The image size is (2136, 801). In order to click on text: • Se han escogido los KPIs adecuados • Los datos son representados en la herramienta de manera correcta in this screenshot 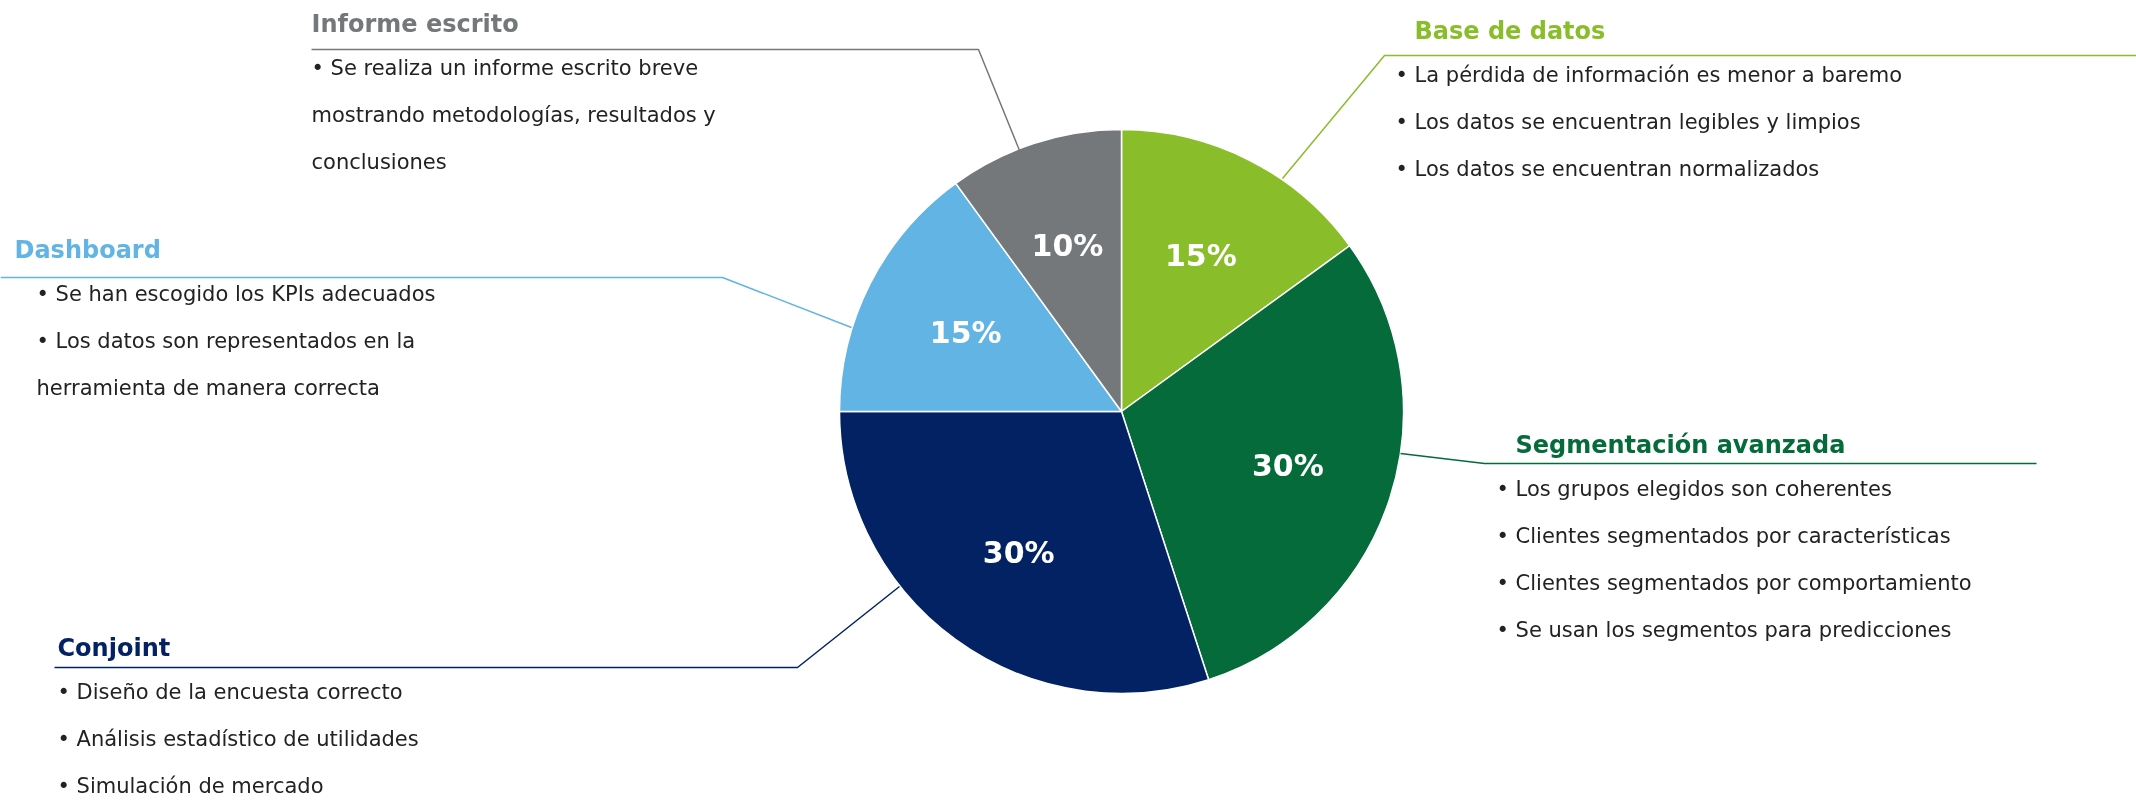, I will do `click(236, 340)`.